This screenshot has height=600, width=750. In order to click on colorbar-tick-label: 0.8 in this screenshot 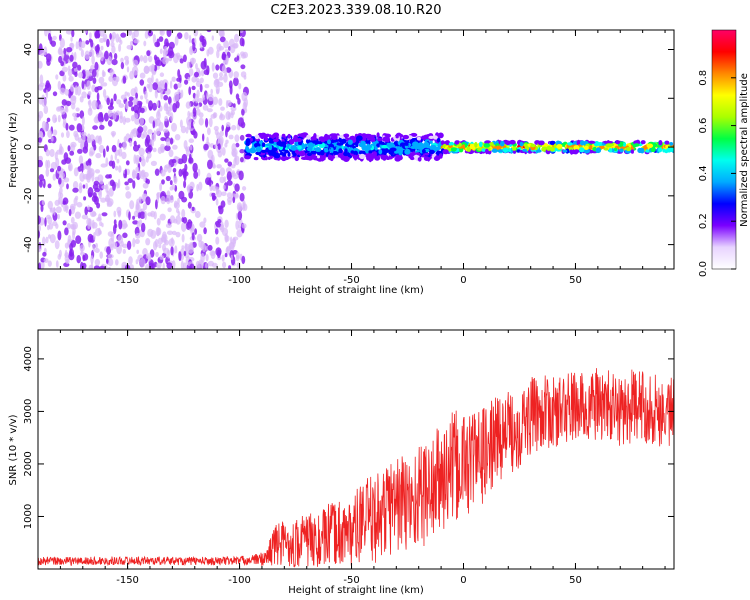, I will do `click(703, 78)`.